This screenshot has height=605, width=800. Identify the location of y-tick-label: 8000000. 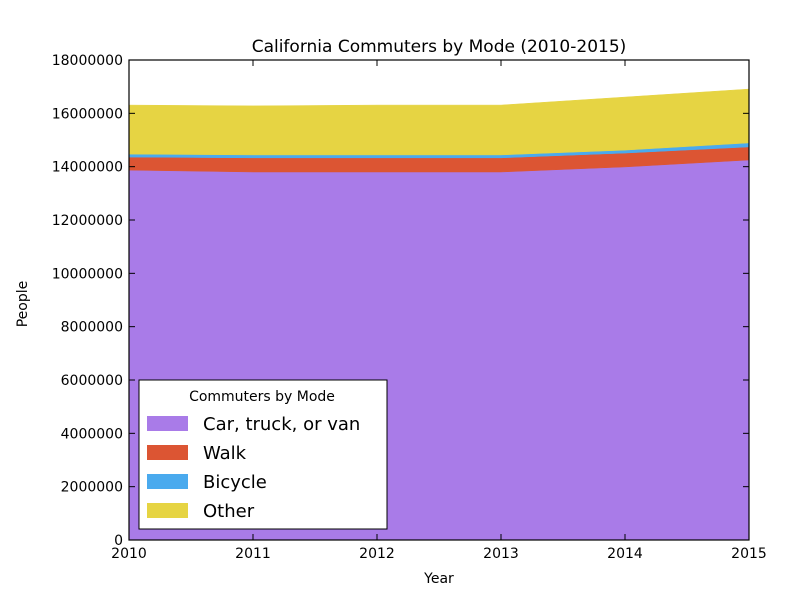
(92, 328).